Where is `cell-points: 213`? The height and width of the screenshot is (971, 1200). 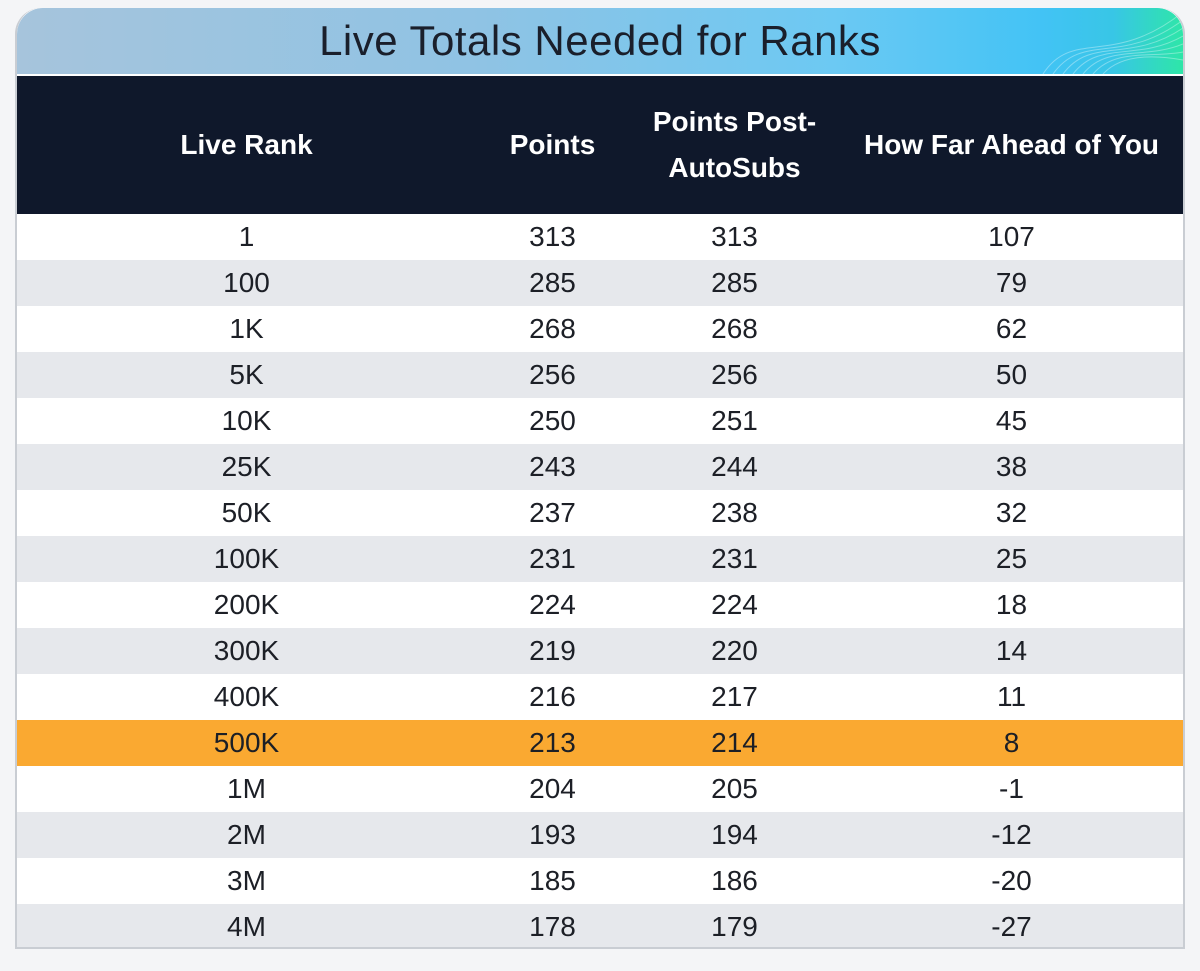
cell-points: 213 is located at coordinates (552, 742).